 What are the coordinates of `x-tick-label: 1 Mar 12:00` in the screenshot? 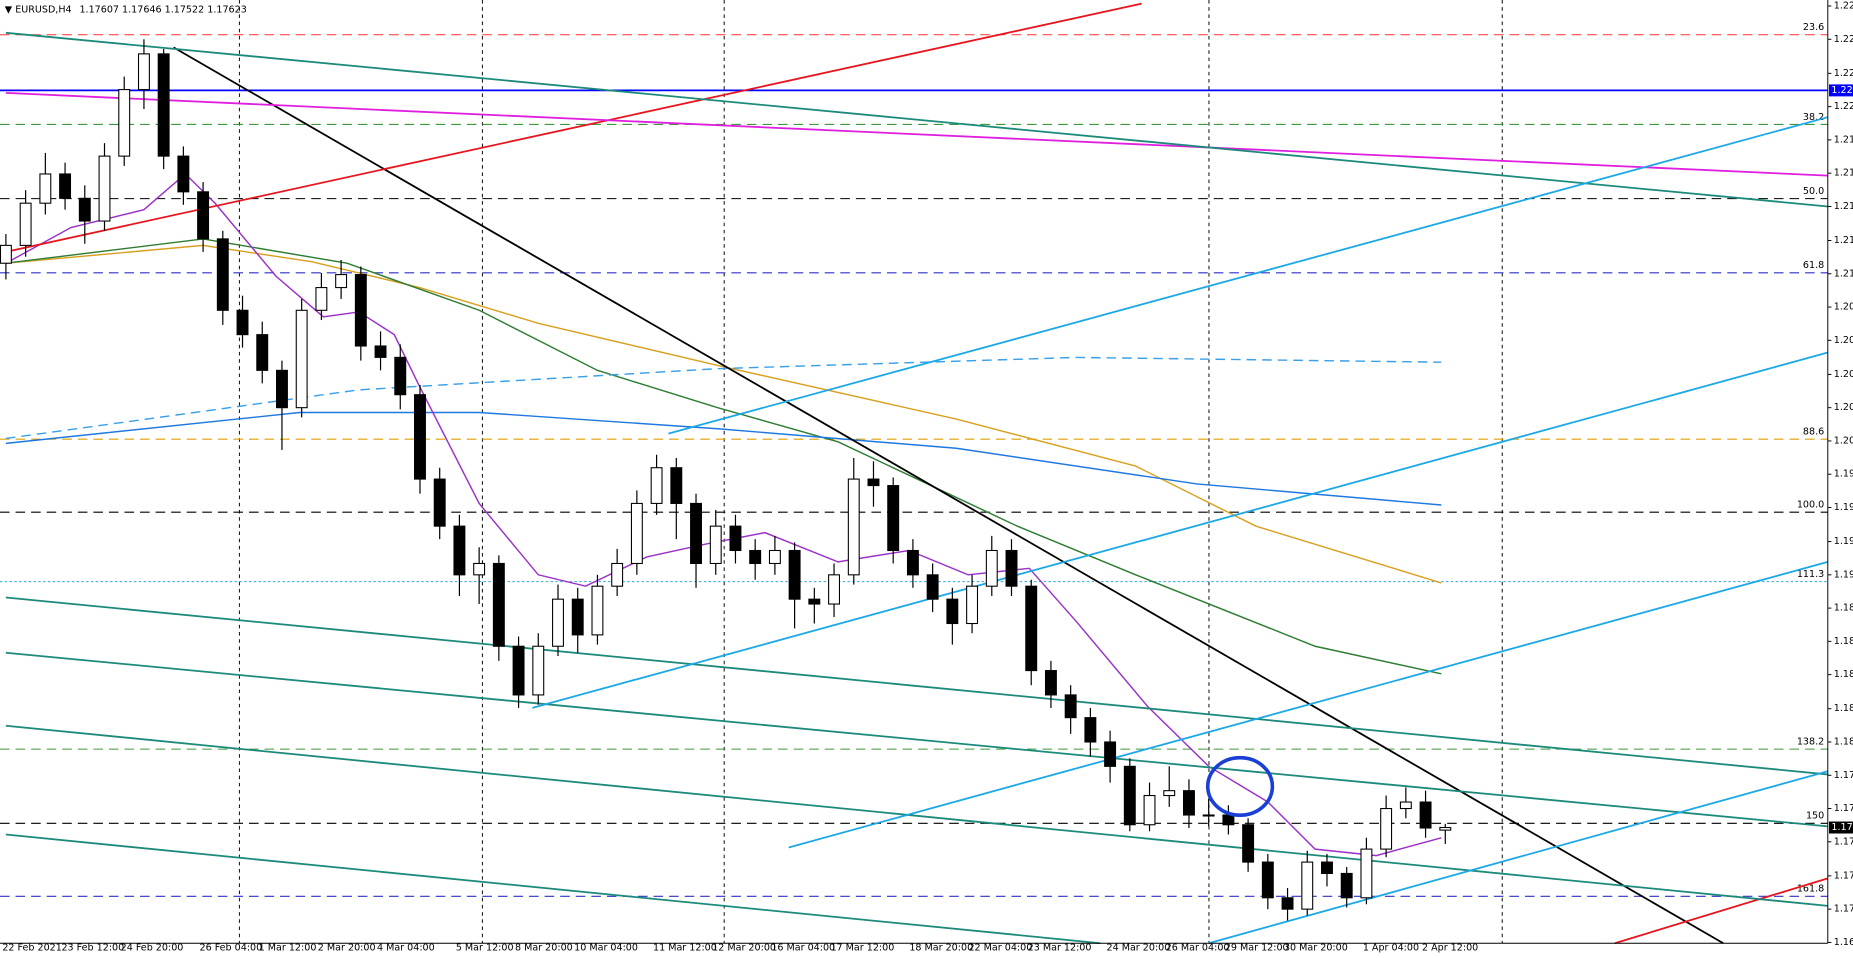 It's located at (288, 948).